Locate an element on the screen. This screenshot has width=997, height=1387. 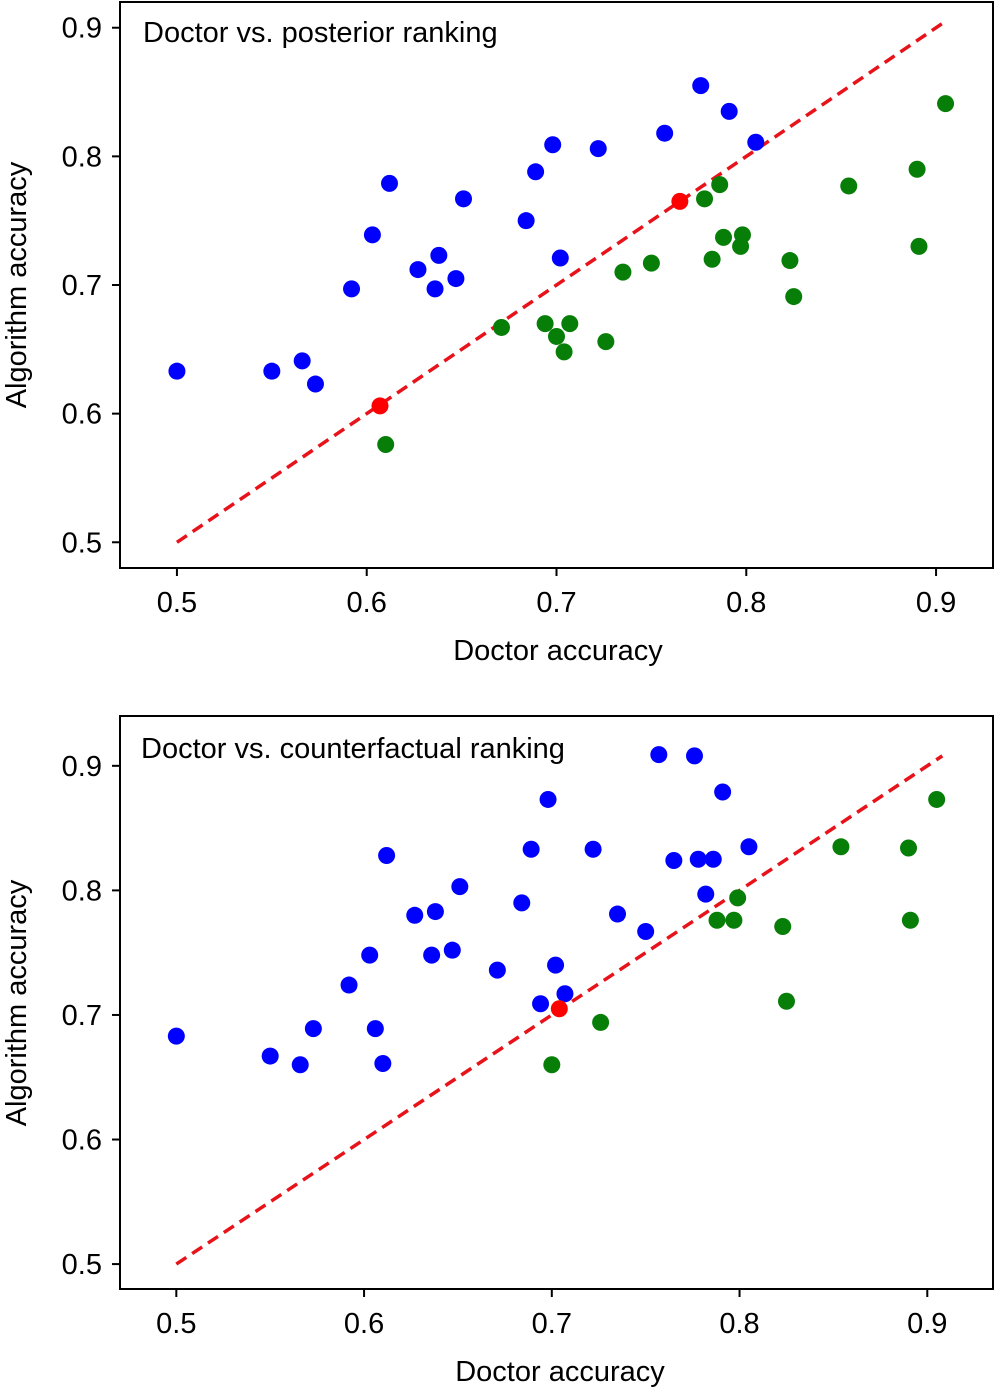
y-axis-title: Algorithm accuracy is located at coordinates (17, 1002).